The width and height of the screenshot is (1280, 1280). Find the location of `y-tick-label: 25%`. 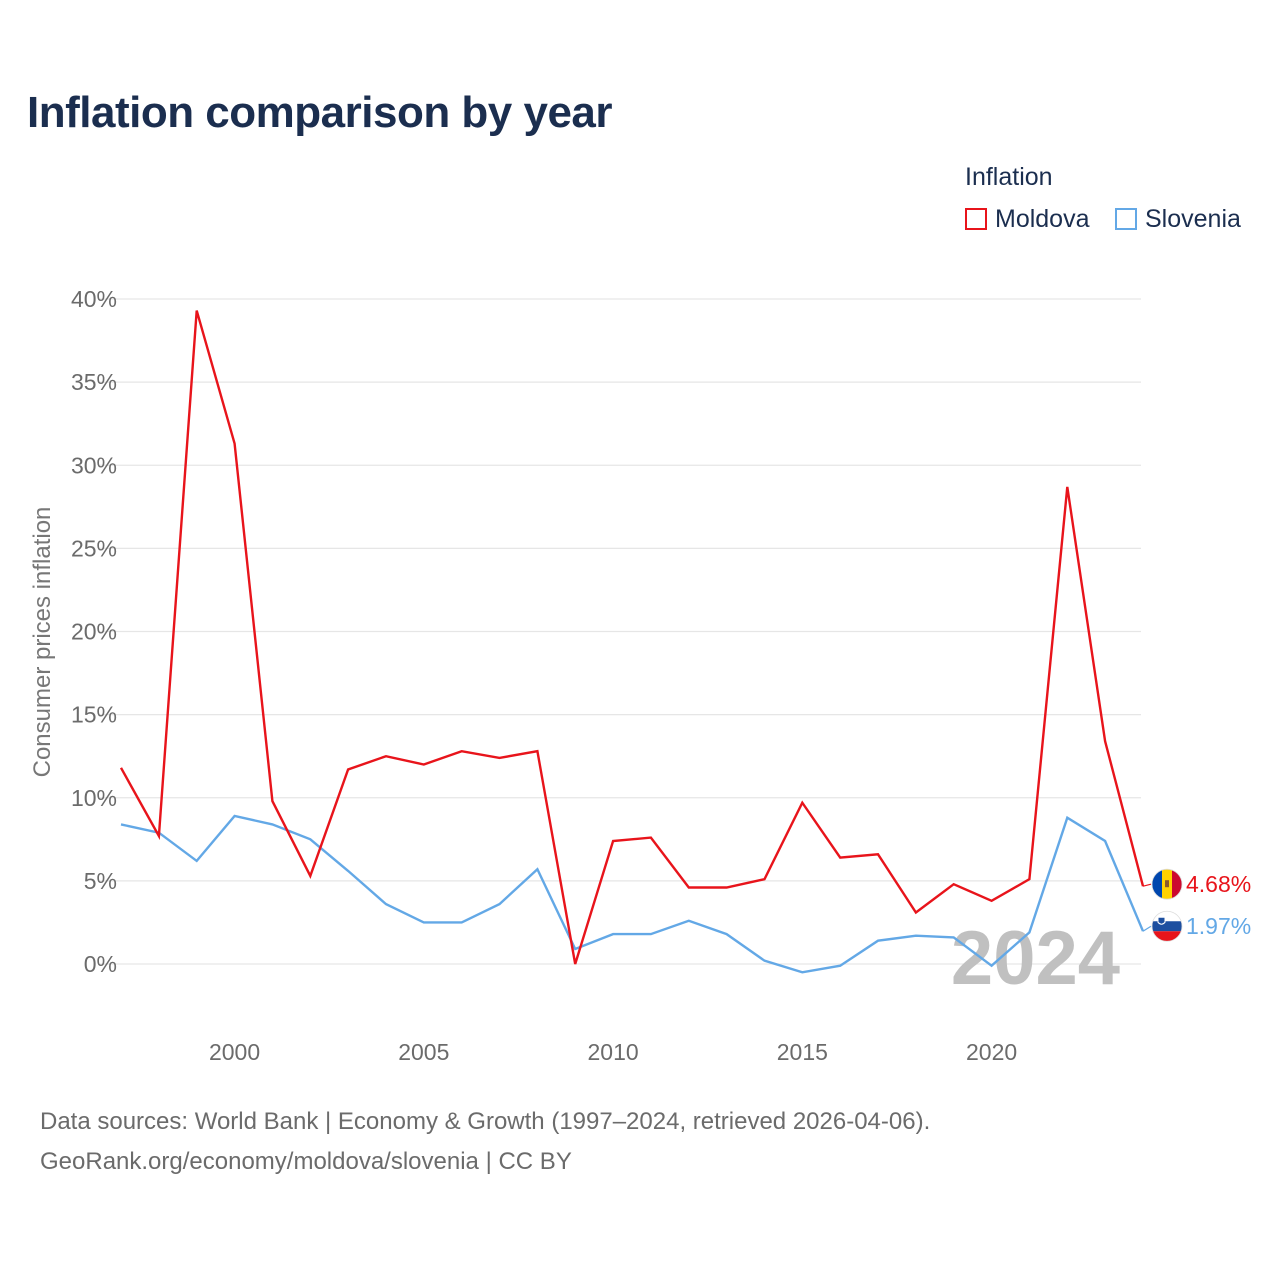

y-tick-label: 25% is located at coordinates (94, 548).